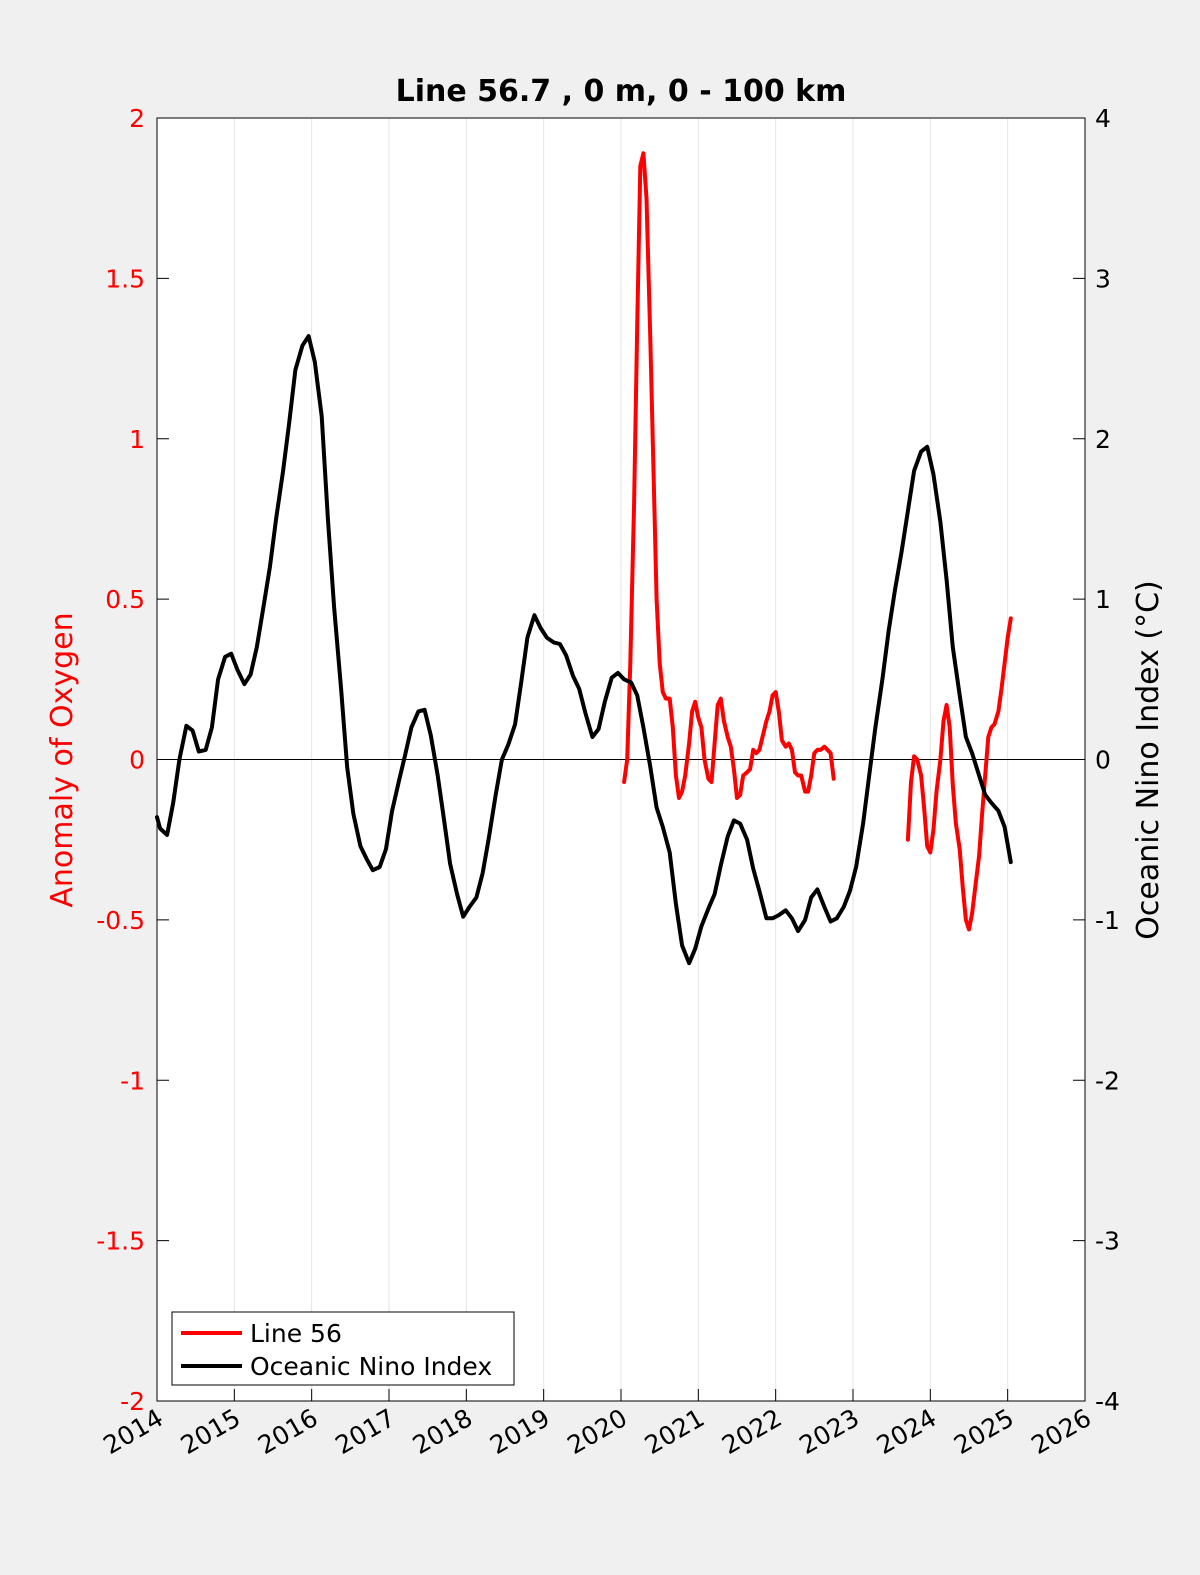 This screenshot has width=1200, height=1575. What do you see at coordinates (137, 760) in the screenshot?
I see `y-tick-label: 0` at bounding box center [137, 760].